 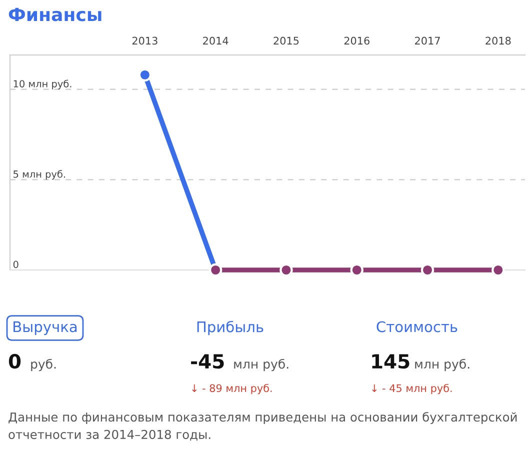 What do you see at coordinates (40, 175) in the screenshot?
I see `y-tick-label: 5 млн руб.` at bounding box center [40, 175].